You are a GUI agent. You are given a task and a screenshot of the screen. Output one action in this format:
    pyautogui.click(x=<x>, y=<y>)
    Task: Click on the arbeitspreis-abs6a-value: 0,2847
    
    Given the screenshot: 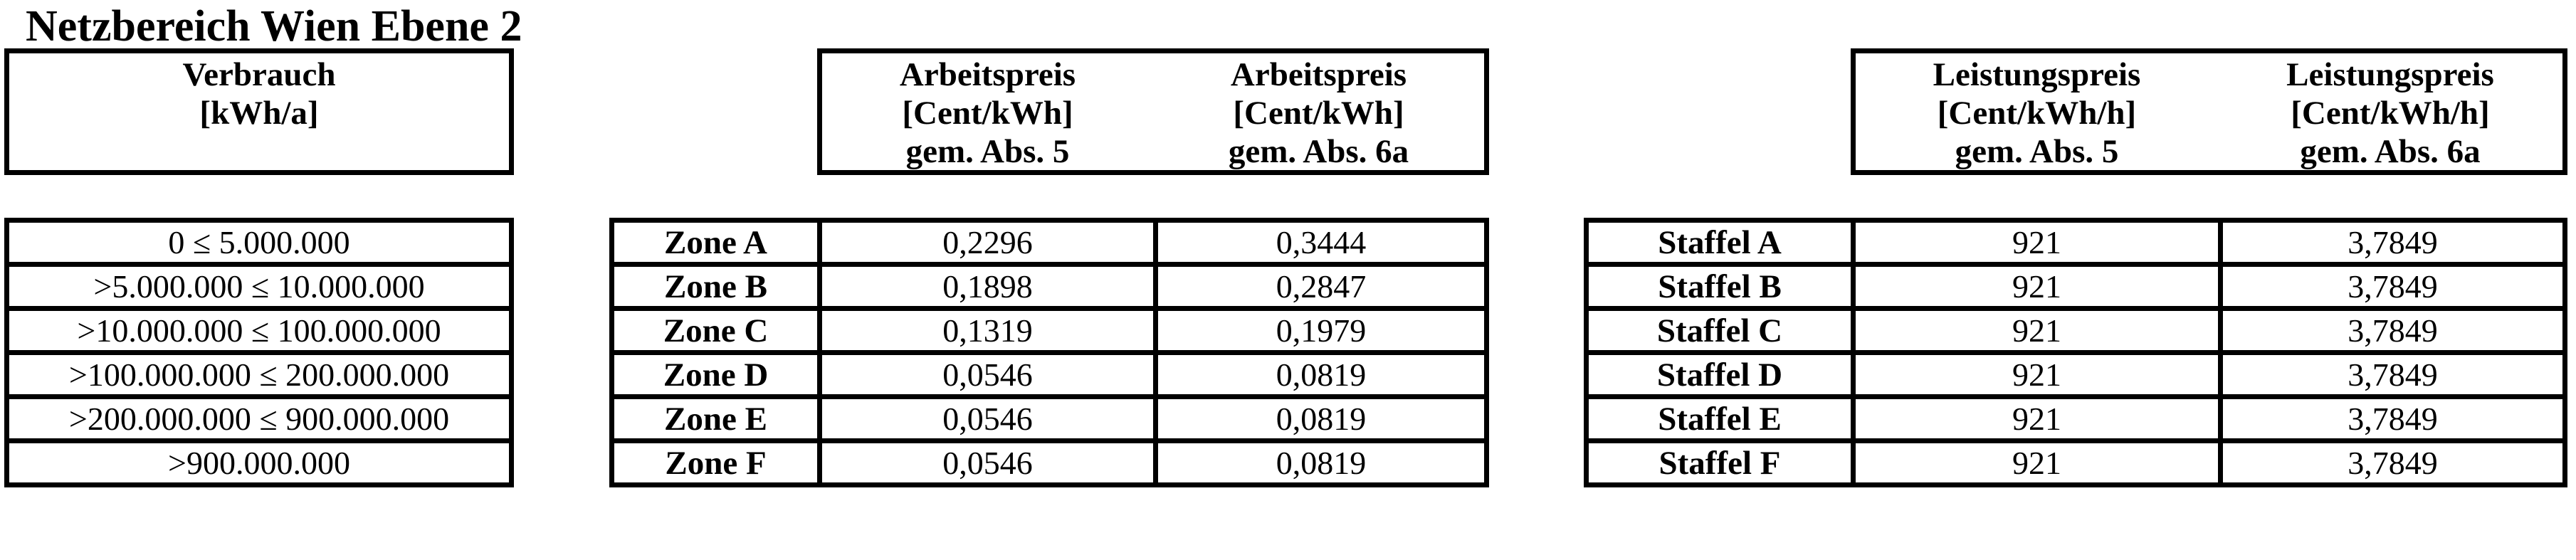 What is the action you would take?
    pyautogui.click(x=1318, y=286)
    